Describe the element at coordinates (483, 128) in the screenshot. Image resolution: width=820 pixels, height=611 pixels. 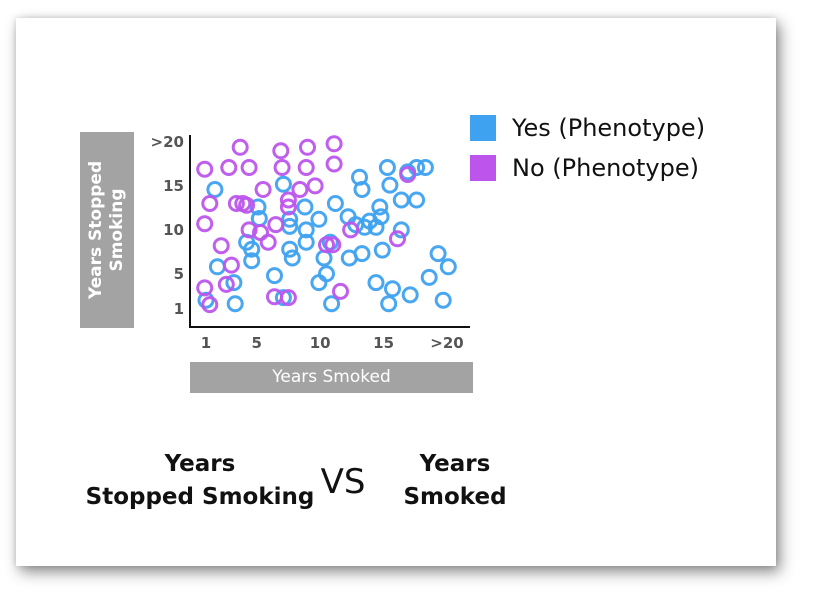
I see `legend-swatch-yes` at that location.